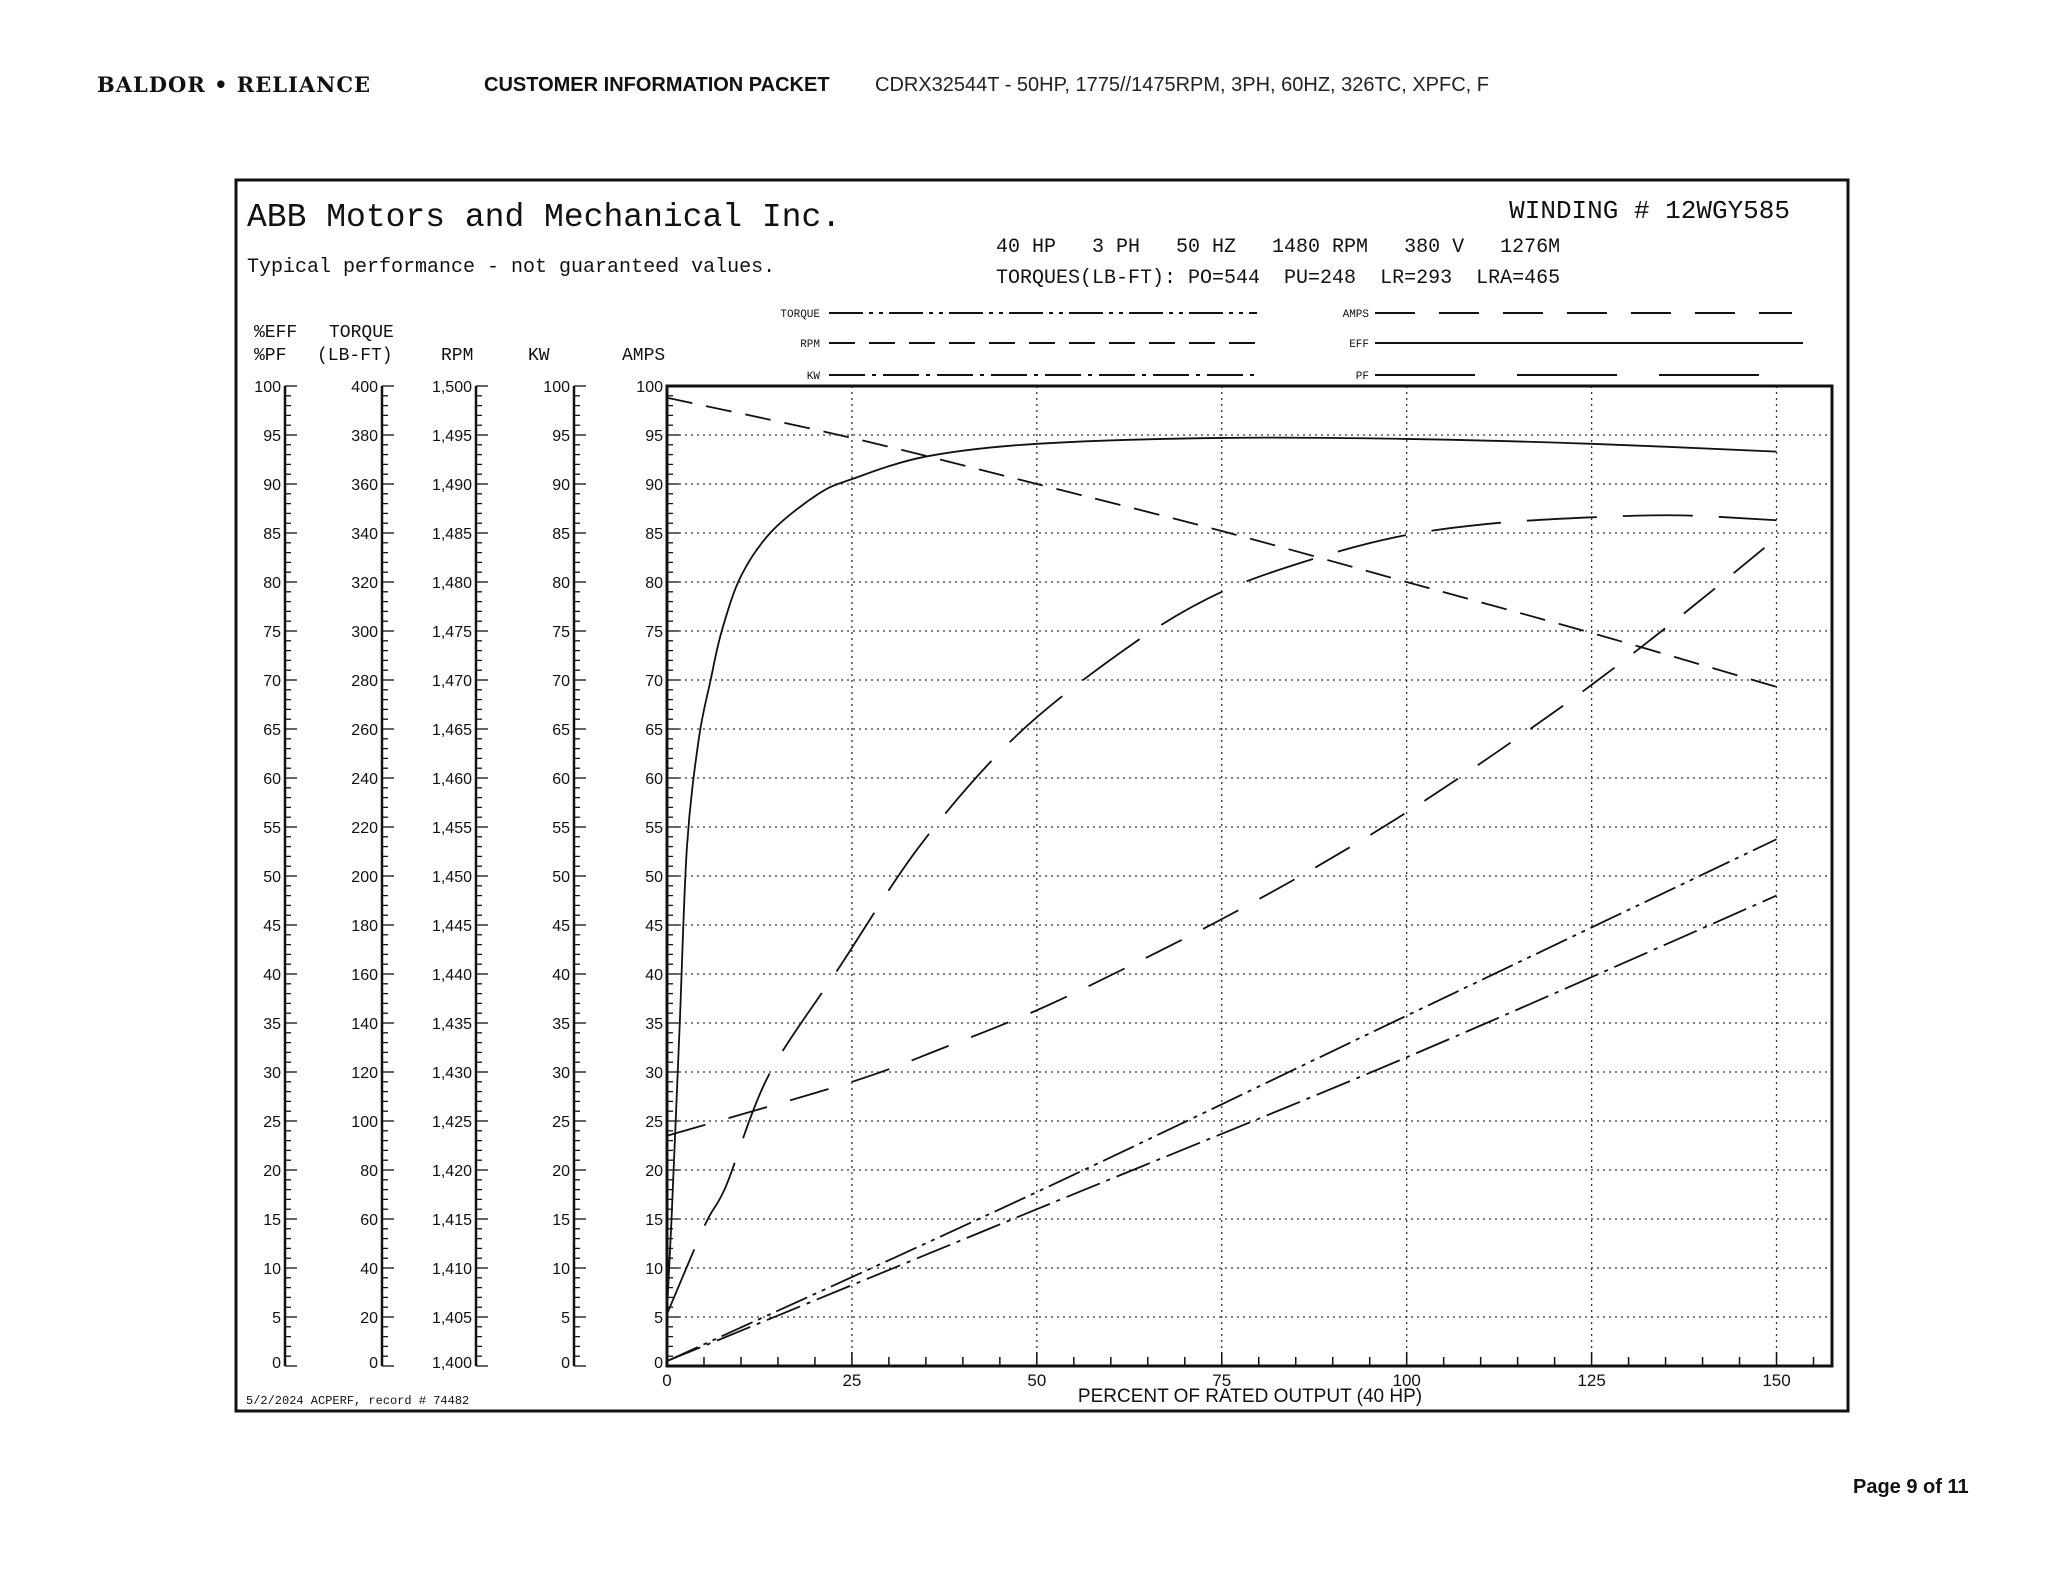 The width and height of the screenshot is (2048, 1582). Describe the element at coordinates (452, 632) in the screenshot. I see `y-tick-label-rpm: 1,475` at that location.